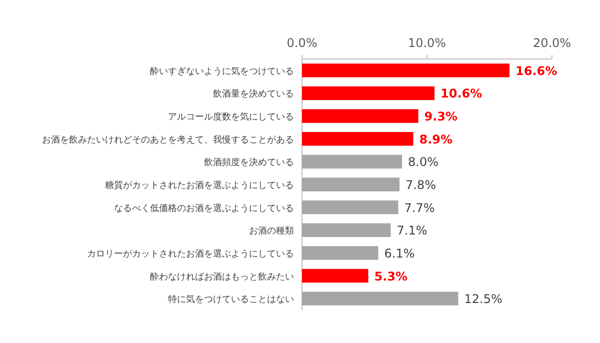 This screenshot has width=600, height=343. What do you see at coordinates (483, 299) in the screenshot?
I see `data-label: 12.5%` at bounding box center [483, 299].